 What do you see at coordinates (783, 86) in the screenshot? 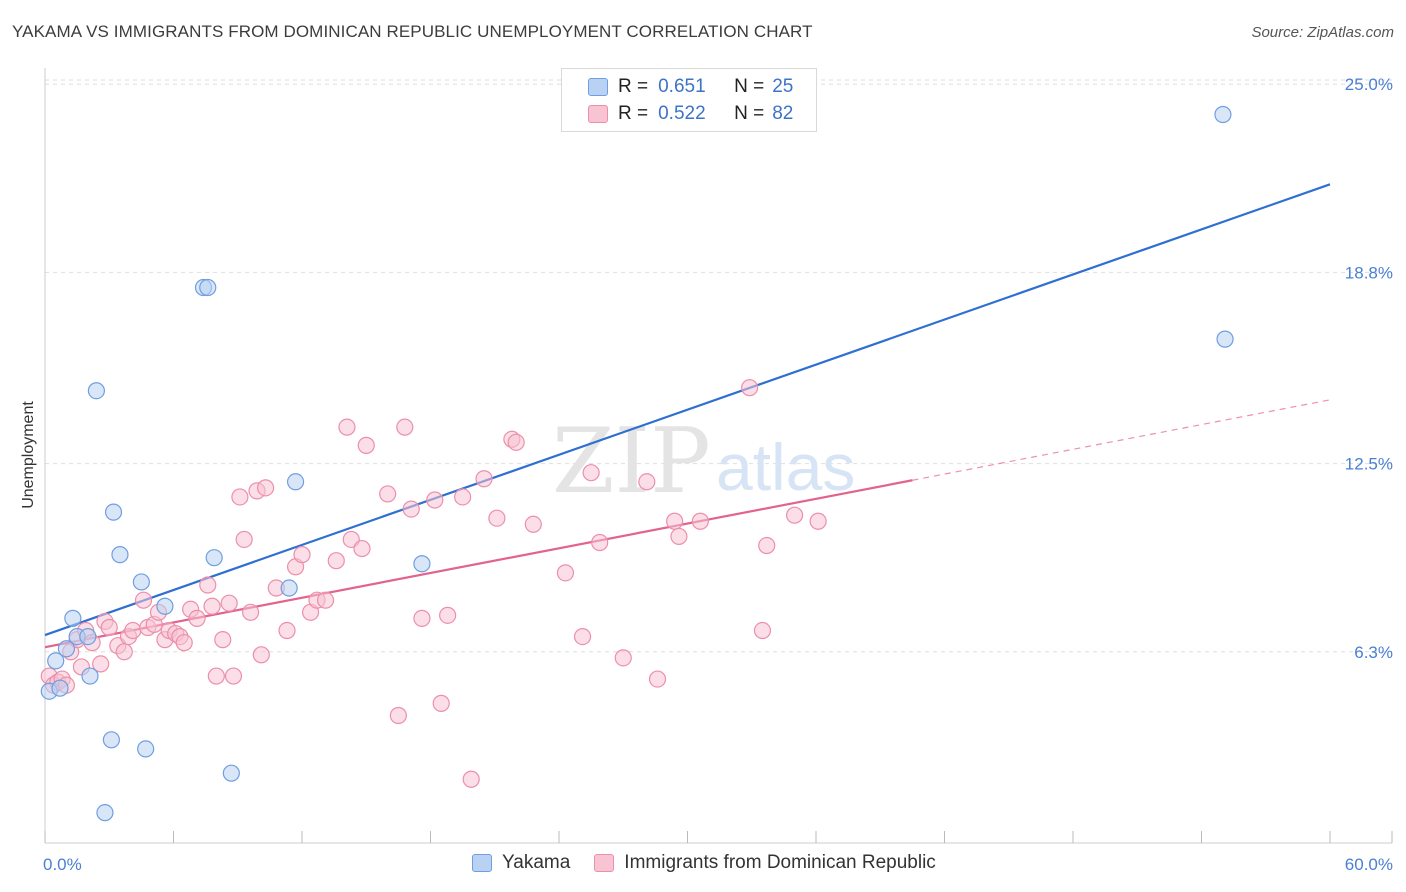
I see `legend-n-value: 25` at bounding box center [783, 86].